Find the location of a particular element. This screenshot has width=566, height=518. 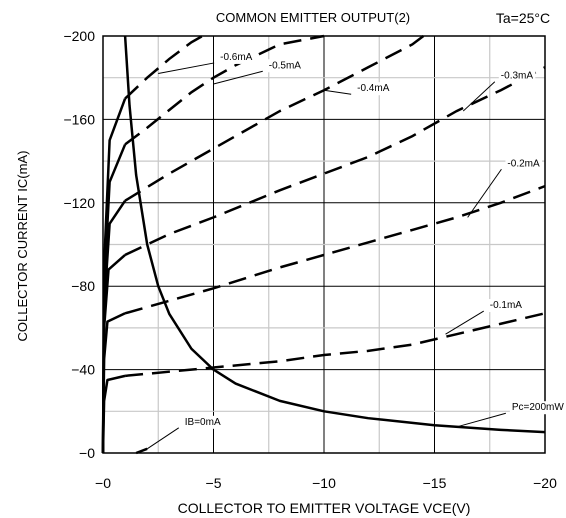

series-label-0-4ma: -0.4mA is located at coordinates (373, 88).